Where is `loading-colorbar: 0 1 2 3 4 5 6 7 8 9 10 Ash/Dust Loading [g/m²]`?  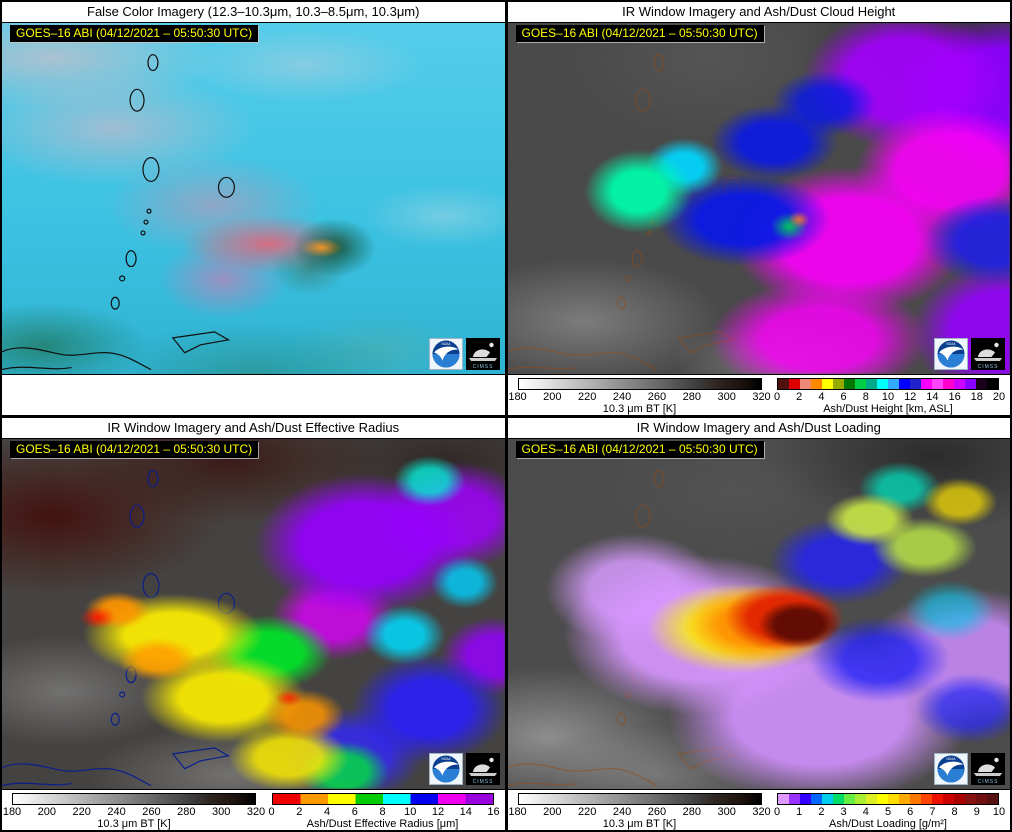
loading-colorbar: 0 1 2 3 4 5 6 7 8 9 10 Ash/Dust Loading [g/m²] is located at coordinates (889, 811).